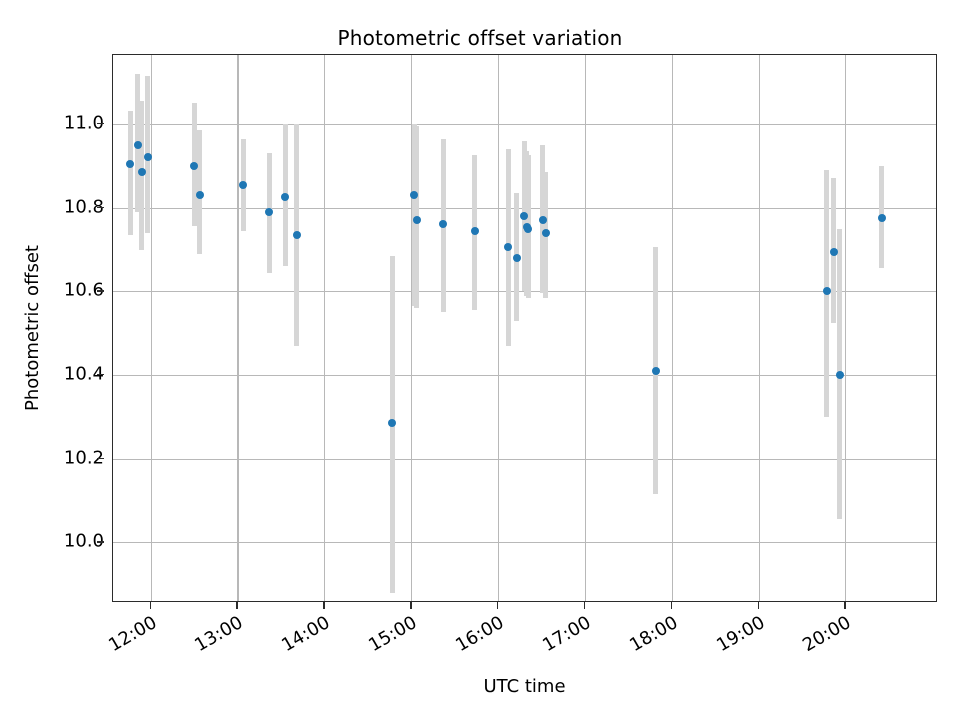 This screenshot has width=960, height=720. What do you see at coordinates (306, 634) in the screenshot?
I see `x-tick-label-14:00: 14:00` at bounding box center [306, 634].